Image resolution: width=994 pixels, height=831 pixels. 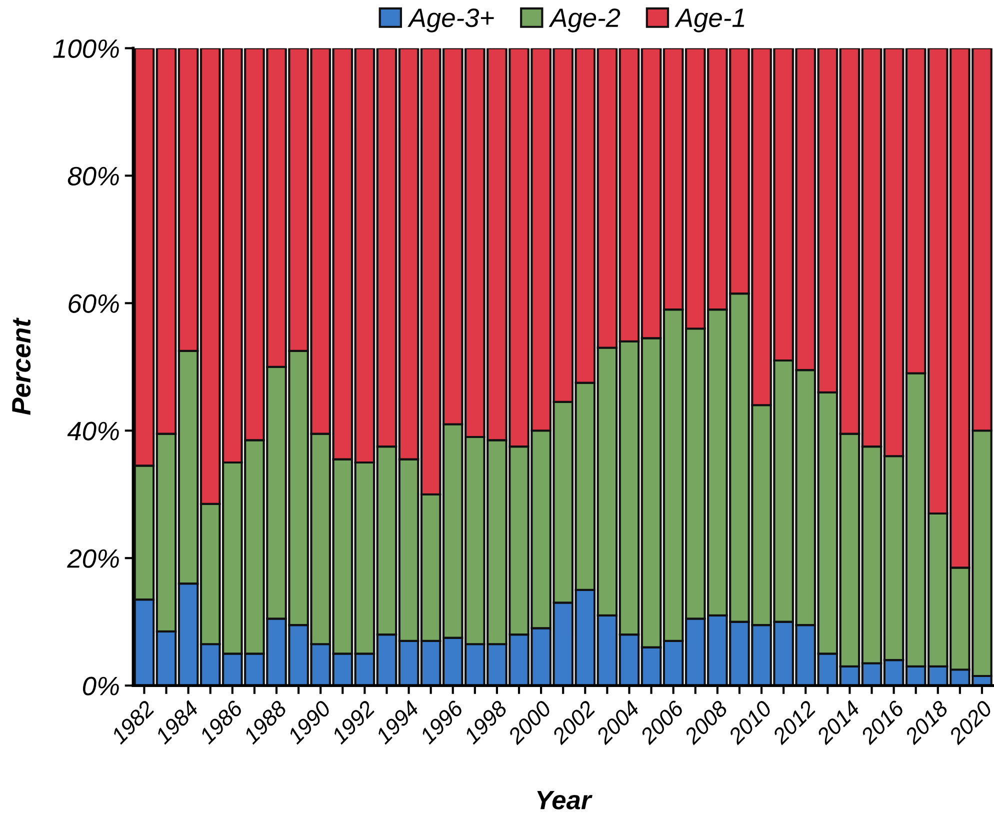 What do you see at coordinates (564, 800) in the screenshot?
I see `x-axis-title: Year` at bounding box center [564, 800].